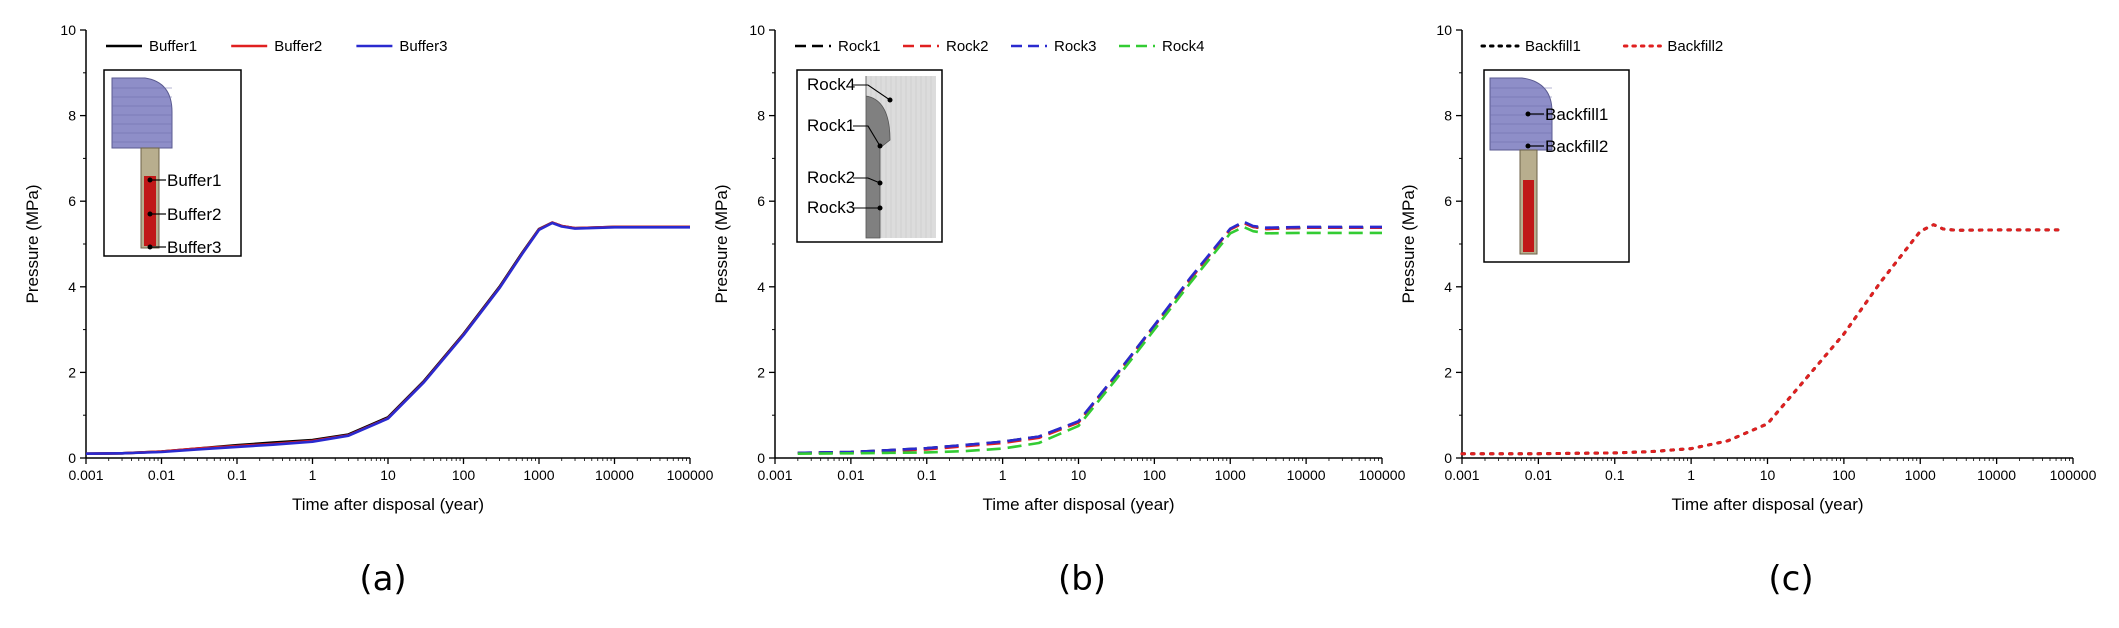  What do you see at coordinates (298, 46) in the screenshot?
I see `legend-label-buffer2: Buffer2` at bounding box center [298, 46].